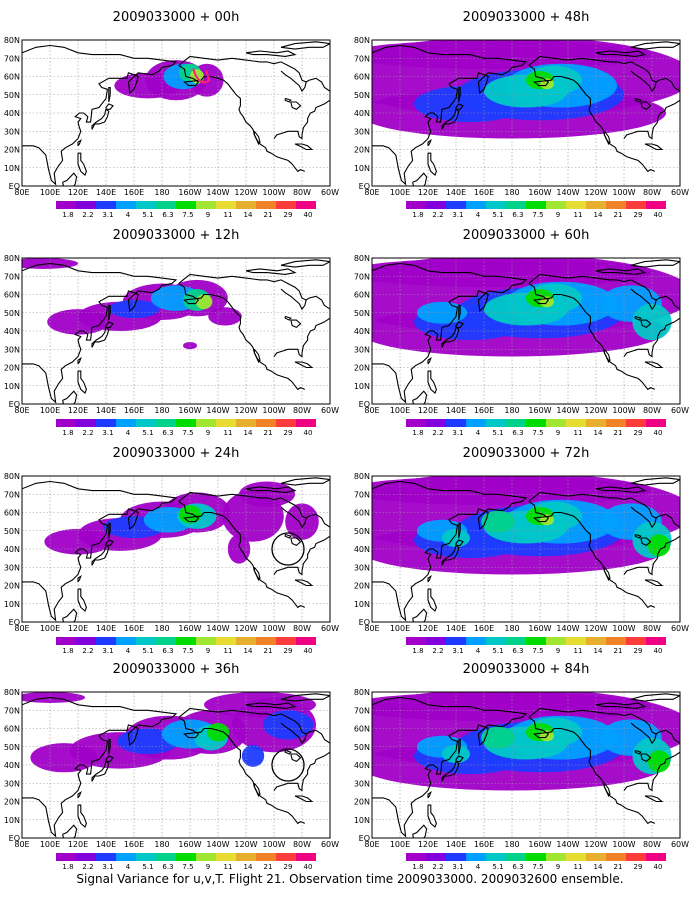  I want to click on panel-title: 2009033000 + 84h, so click(526, 669).